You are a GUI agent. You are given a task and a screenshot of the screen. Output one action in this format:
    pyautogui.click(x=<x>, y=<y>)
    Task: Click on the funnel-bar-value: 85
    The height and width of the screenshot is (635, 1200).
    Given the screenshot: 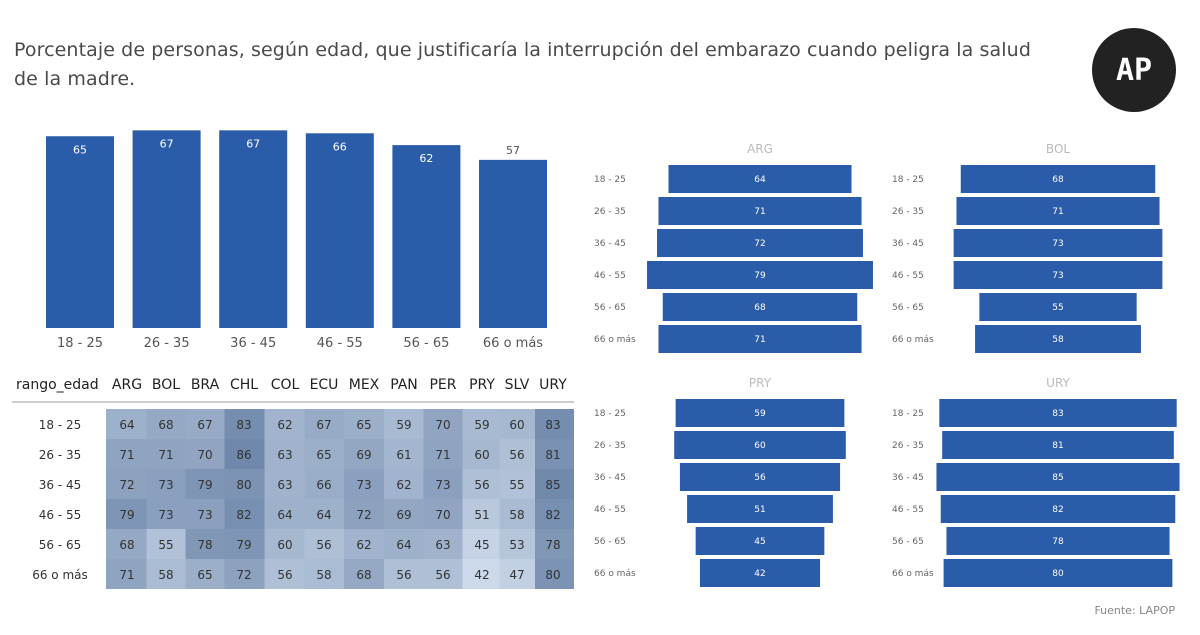 What is the action you would take?
    pyautogui.click(x=1057, y=478)
    